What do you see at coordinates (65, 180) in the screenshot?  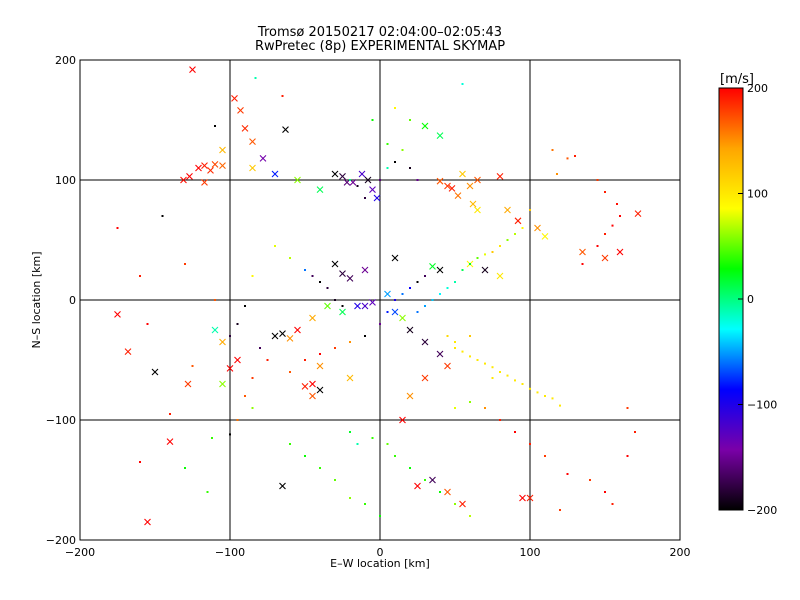 I see `y-tick-label: 100` at bounding box center [65, 180].